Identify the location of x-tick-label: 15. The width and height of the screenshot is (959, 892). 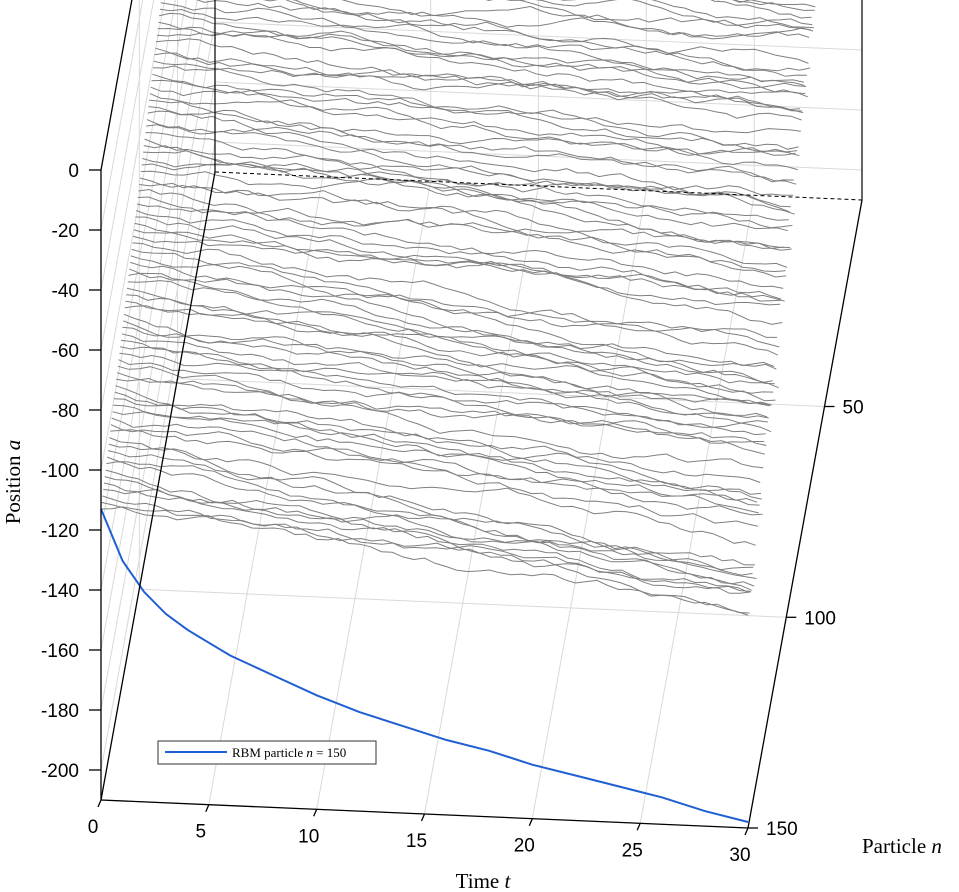
(416, 841).